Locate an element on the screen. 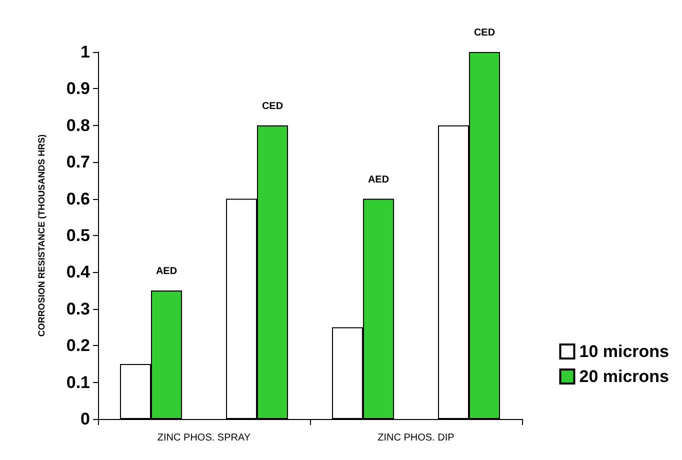 Image resolution: width=682 pixels, height=460 pixels. y-tick-label: 0.5 is located at coordinates (78, 235).